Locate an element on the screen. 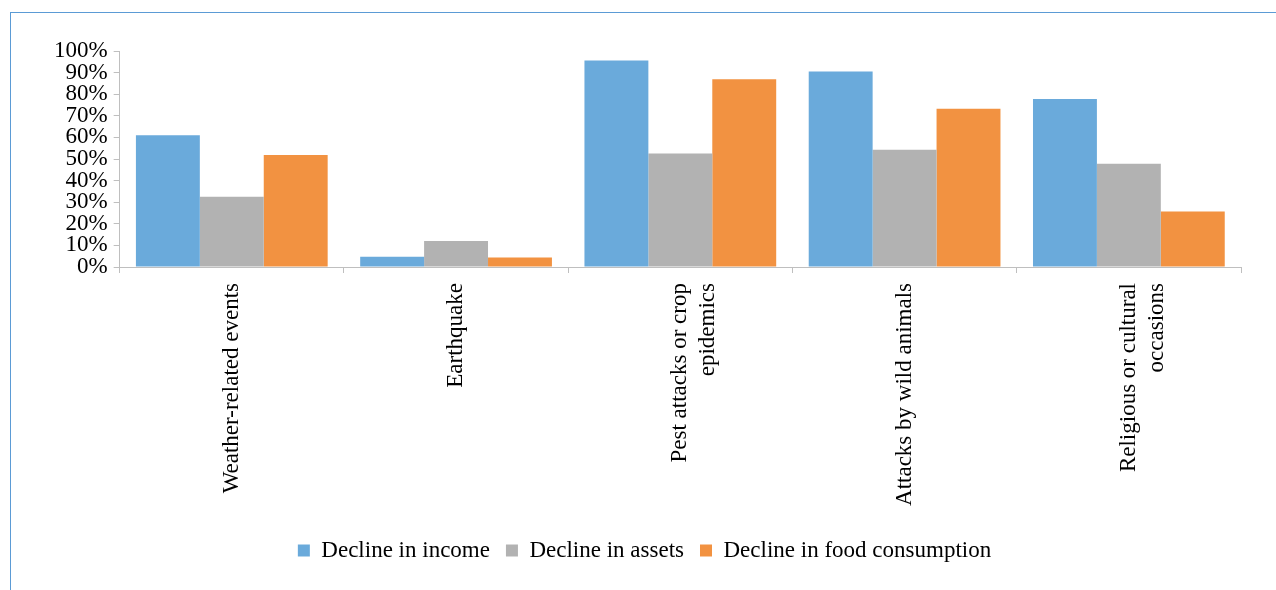 Image resolution: width=1276 pixels, height=590 pixels. x-tick-label: Pest attacks or crop epidemics is located at coordinates (692, 372).